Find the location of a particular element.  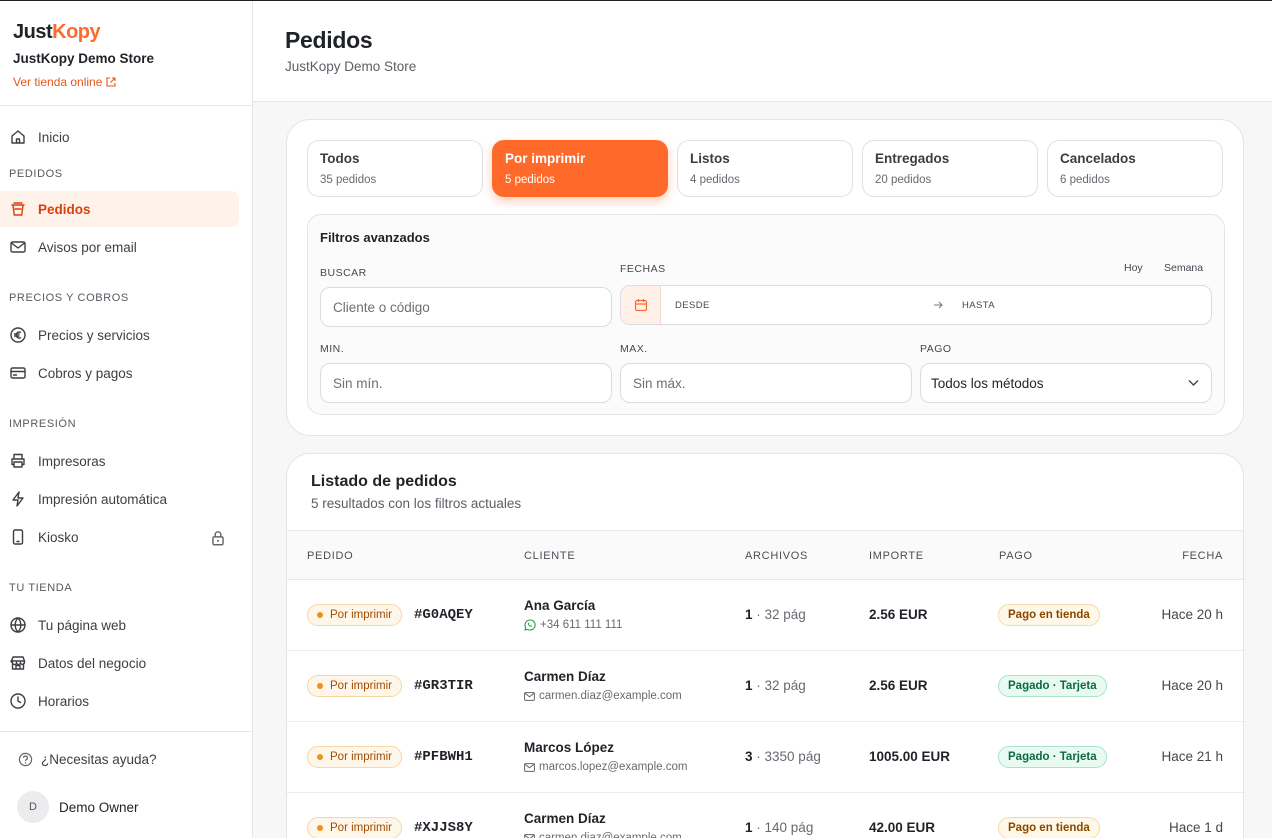

amount: 2.56 EUR is located at coordinates (898, 685).